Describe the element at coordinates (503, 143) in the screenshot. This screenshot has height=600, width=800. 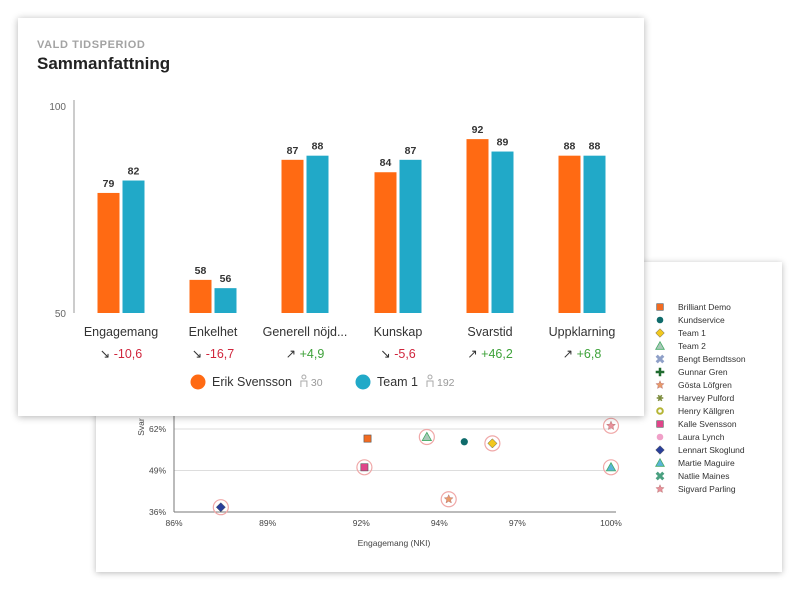
I see `bar-value-label: 89` at that location.